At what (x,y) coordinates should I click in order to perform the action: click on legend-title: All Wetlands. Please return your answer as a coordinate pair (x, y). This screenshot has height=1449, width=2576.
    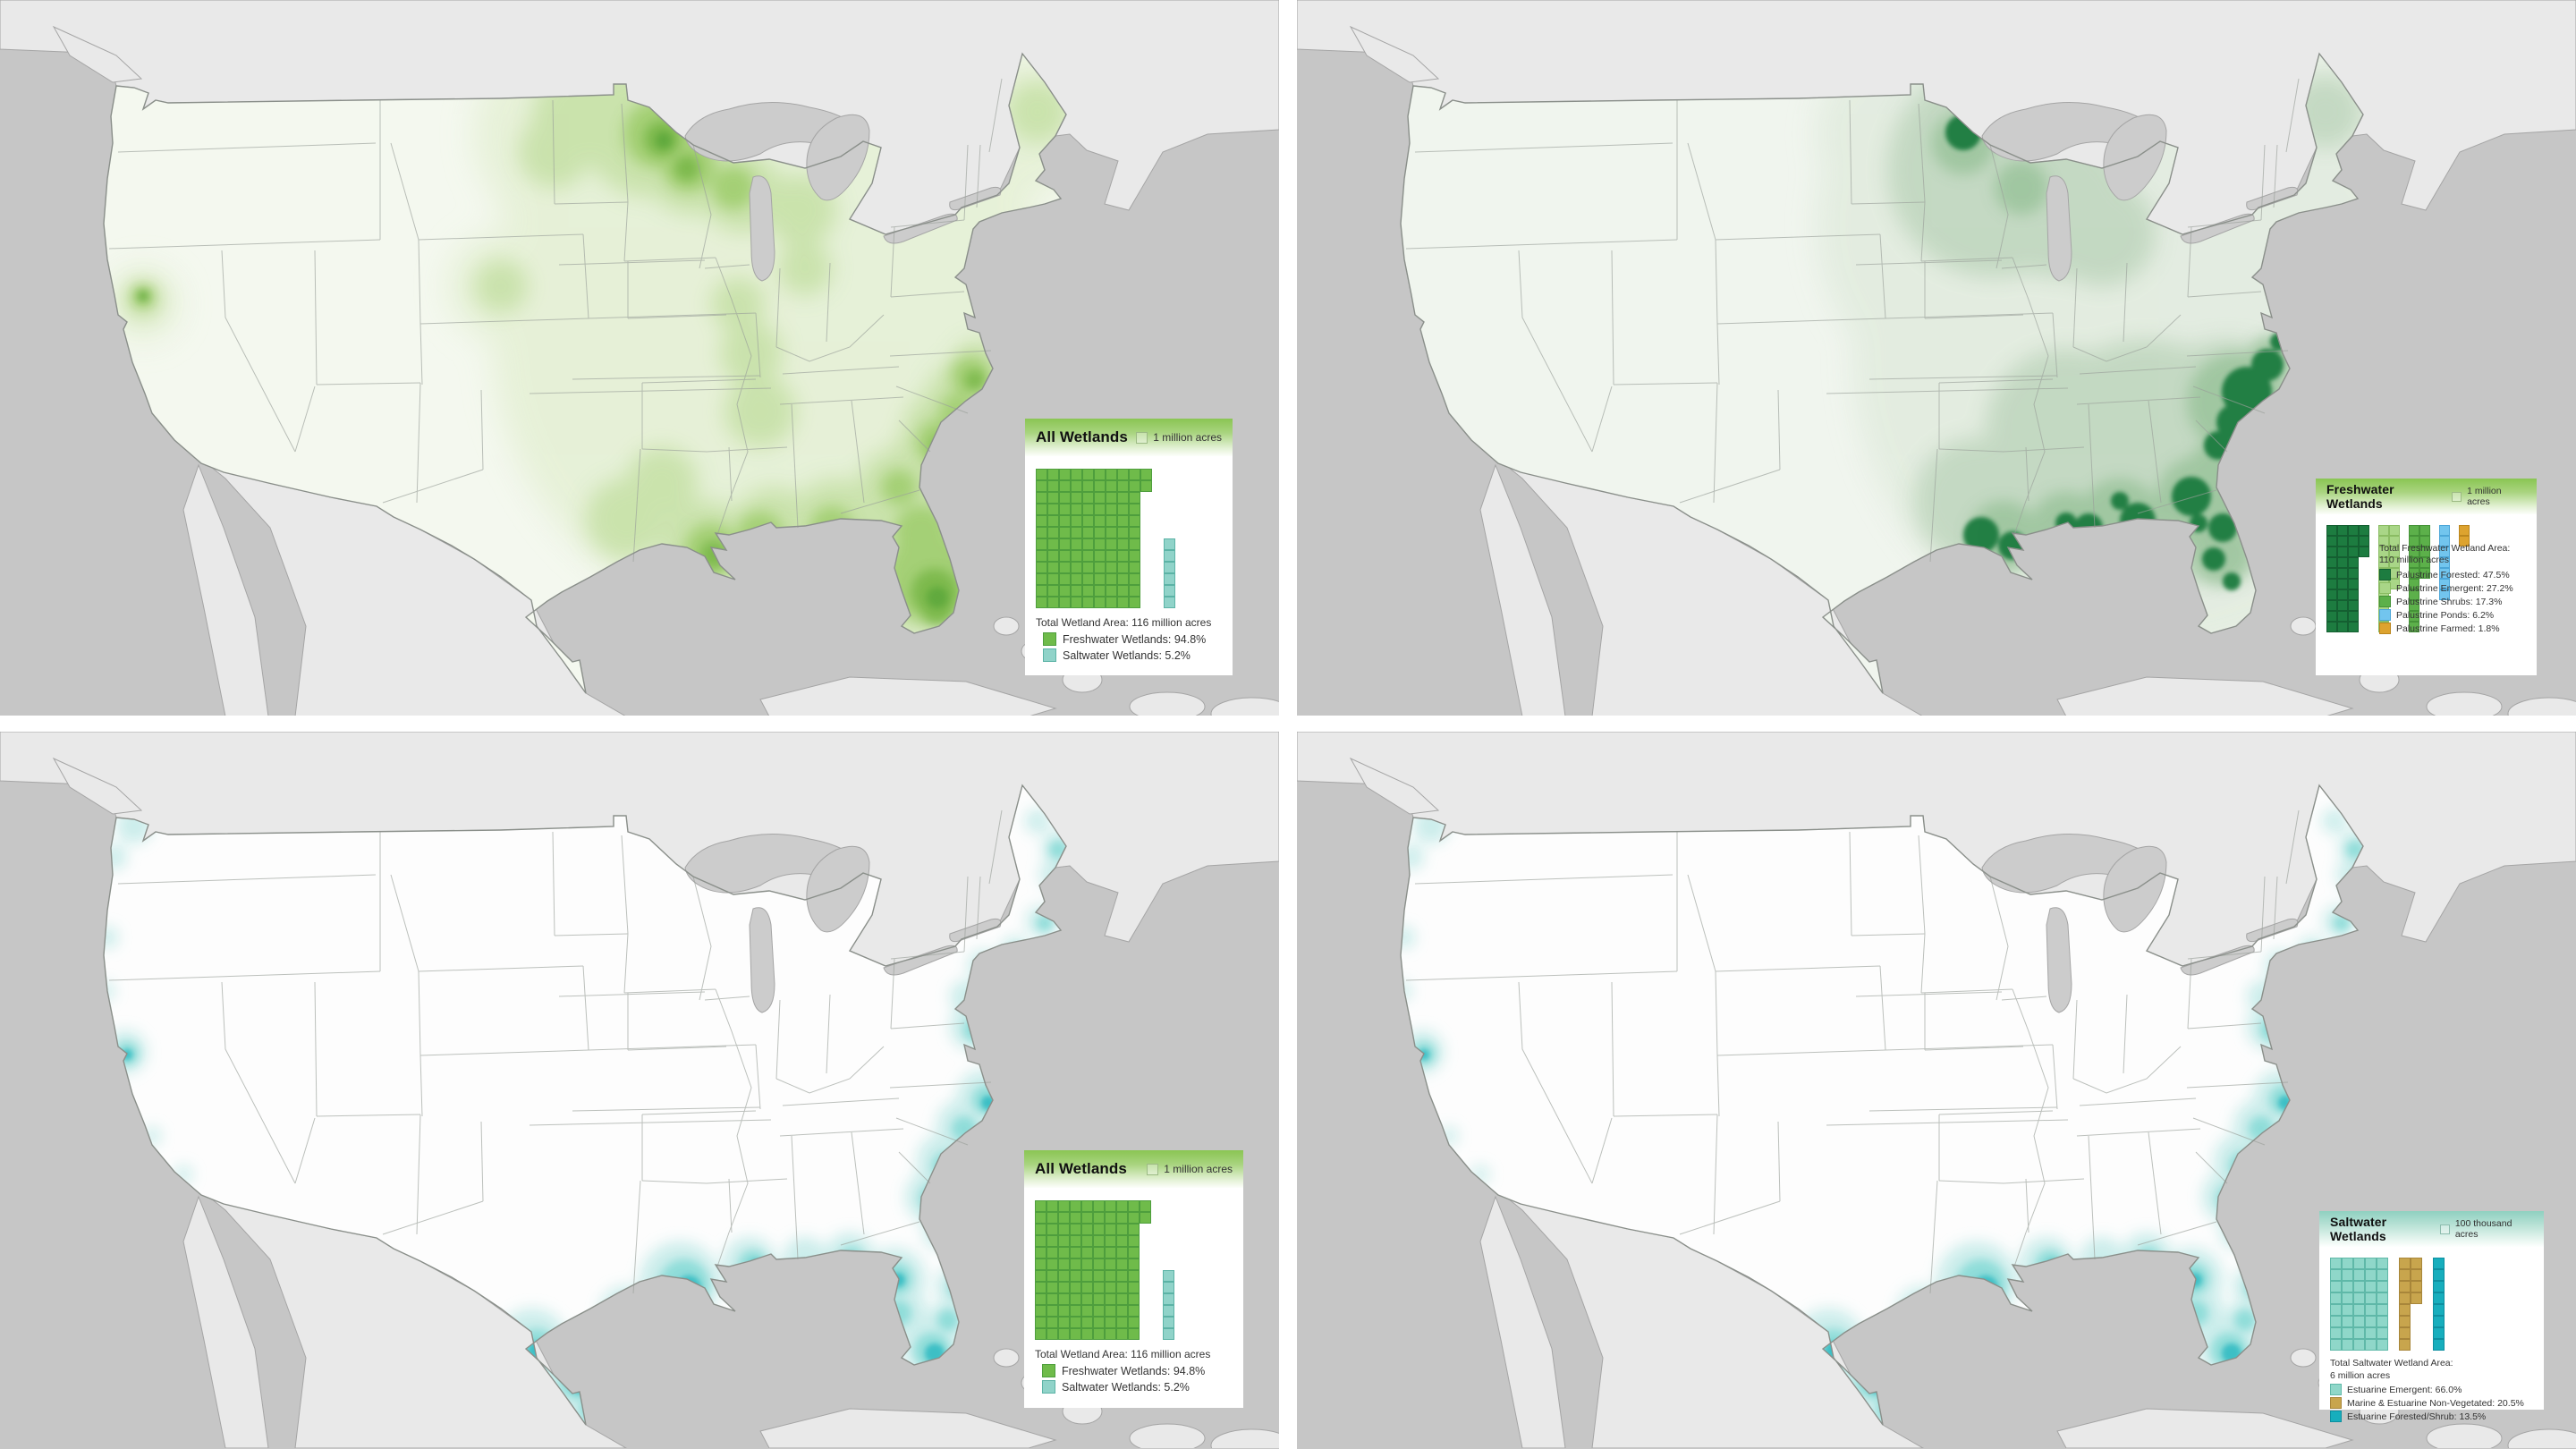
    Looking at the image, I should click on (1082, 436).